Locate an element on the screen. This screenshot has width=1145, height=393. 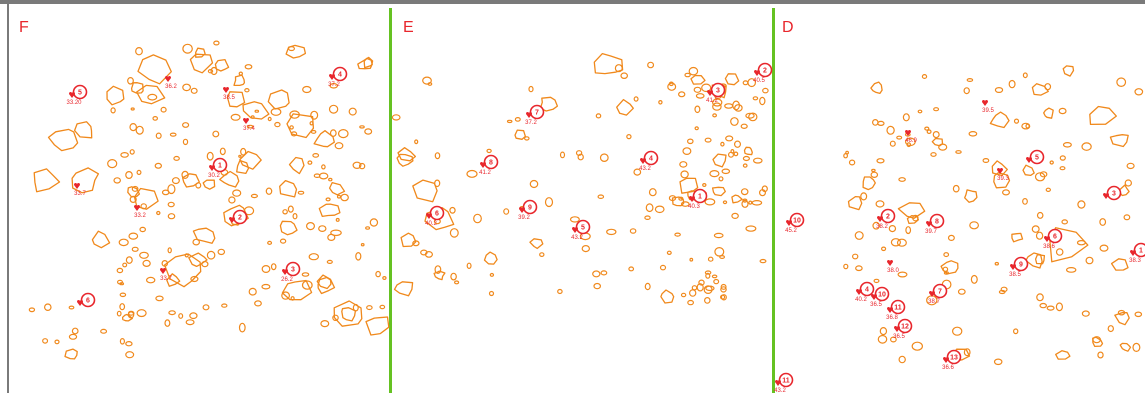
fixation-marker: 11 36.8 is located at coordinates (896, 310).